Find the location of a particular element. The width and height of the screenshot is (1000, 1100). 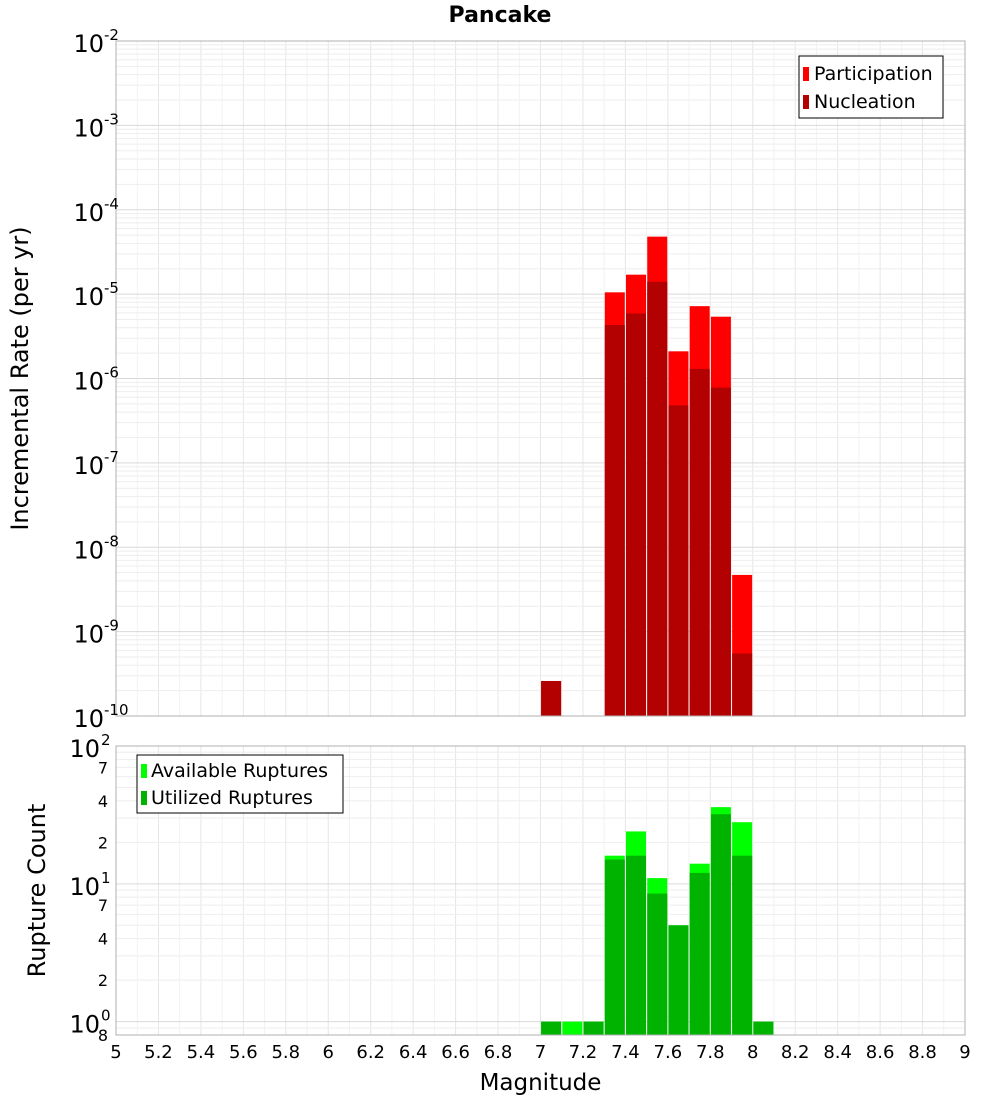

count-y-axis-label: Rupture Count is located at coordinates (37, 891).